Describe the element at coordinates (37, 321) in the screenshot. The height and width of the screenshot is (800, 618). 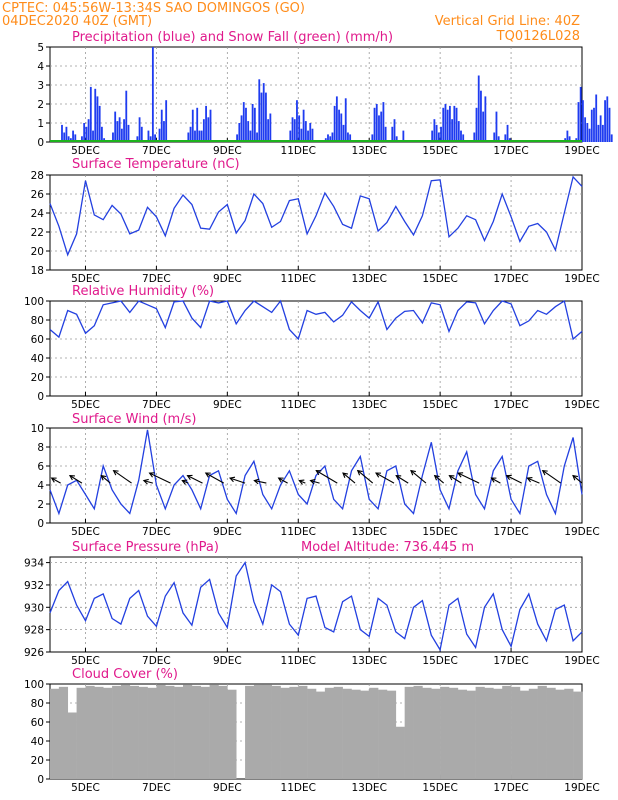
I see `y-tick-label: 80` at that location.